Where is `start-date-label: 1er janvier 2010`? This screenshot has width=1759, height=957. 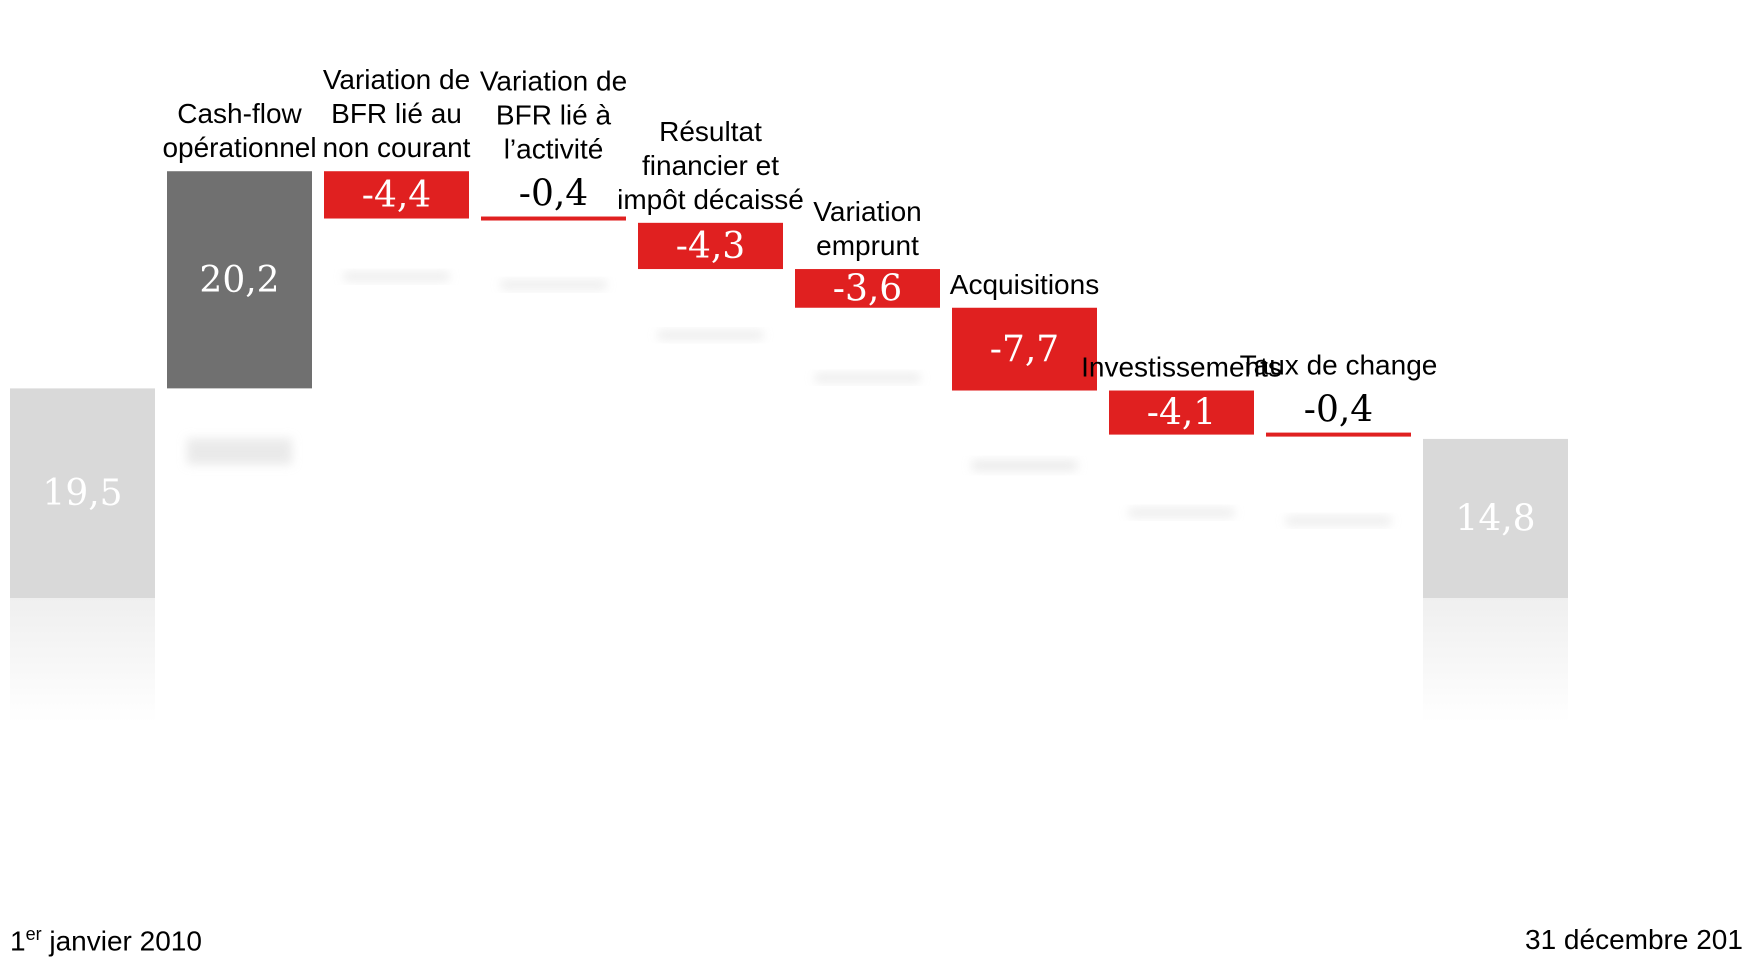 start-date-label: 1er janvier 2010 is located at coordinates (106, 940).